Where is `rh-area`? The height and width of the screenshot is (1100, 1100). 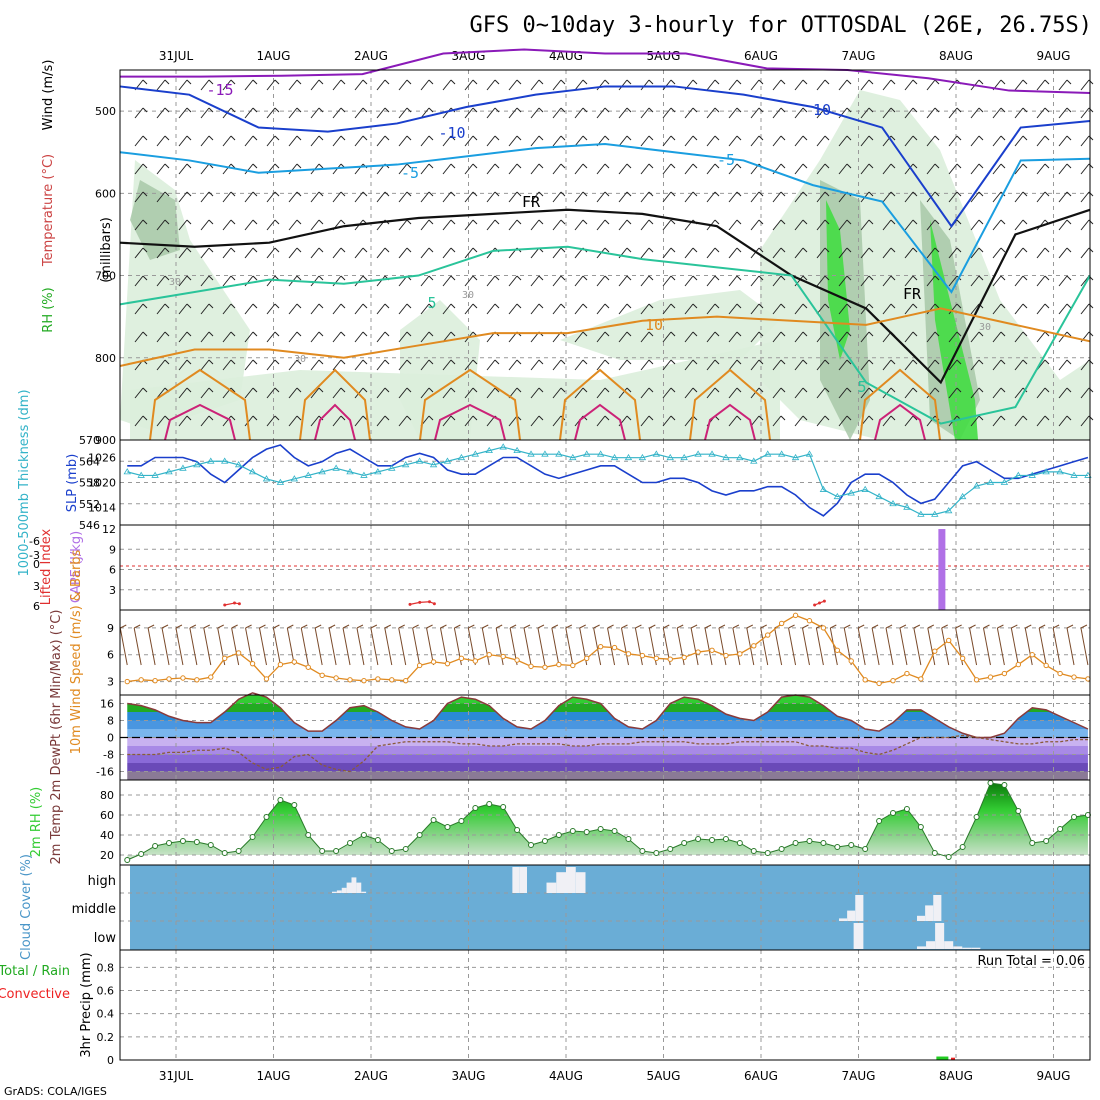 rh-area is located at coordinates (607, 821).